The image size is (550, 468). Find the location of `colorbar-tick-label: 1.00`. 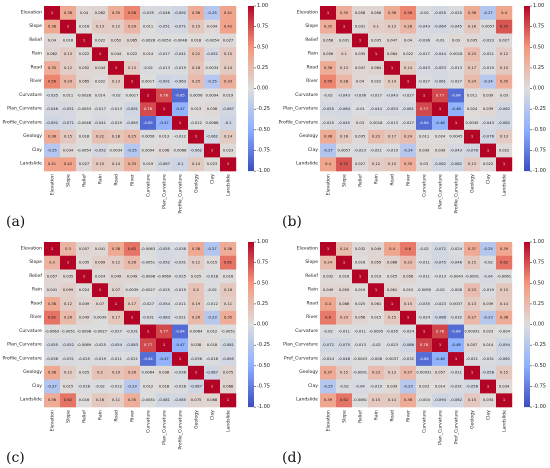

colorbar-tick-label: 1.00 is located at coordinates (262, 242).